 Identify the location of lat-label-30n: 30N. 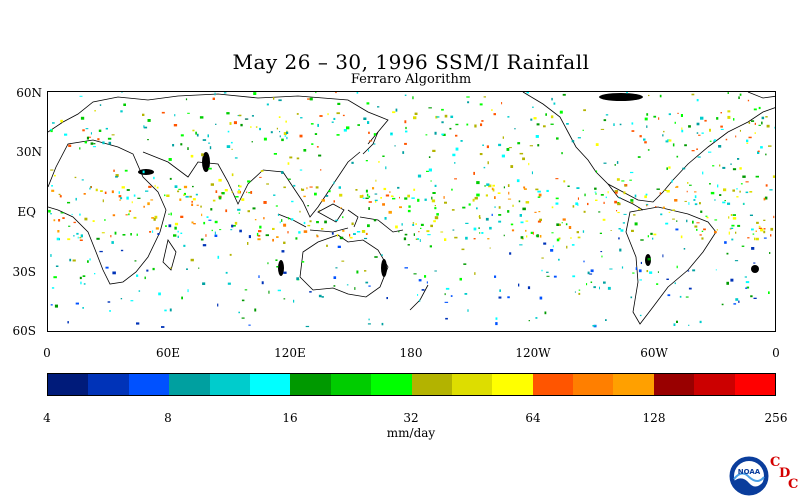
(24, 152).